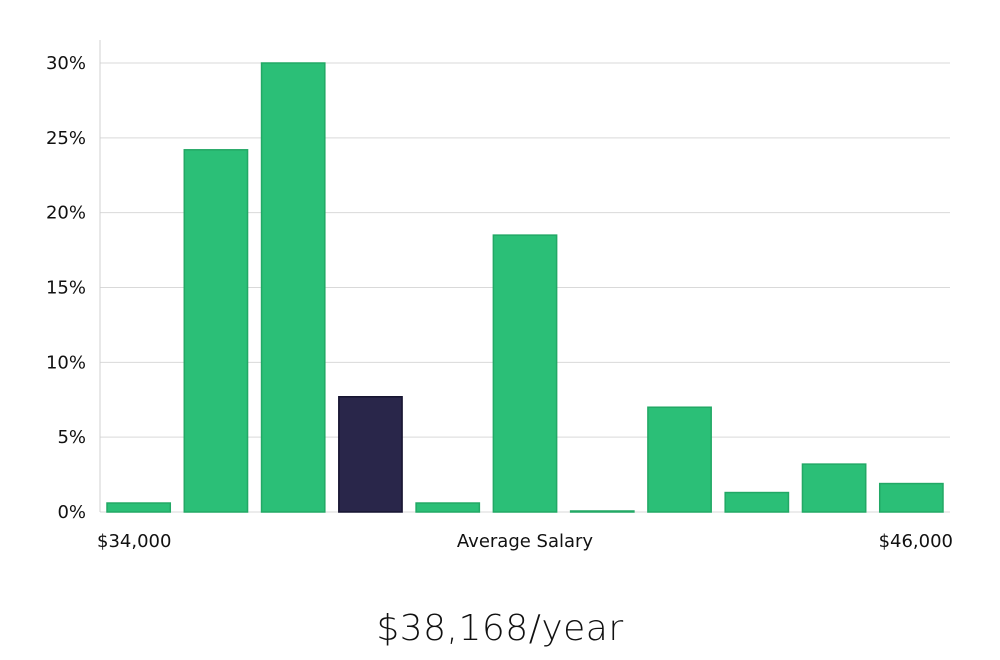 The image size is (1000, 660). What do you see at coordinates (66, 63) in the screenshot?
I see `y-tick-label: 30%` at bounding box center [66, 63].